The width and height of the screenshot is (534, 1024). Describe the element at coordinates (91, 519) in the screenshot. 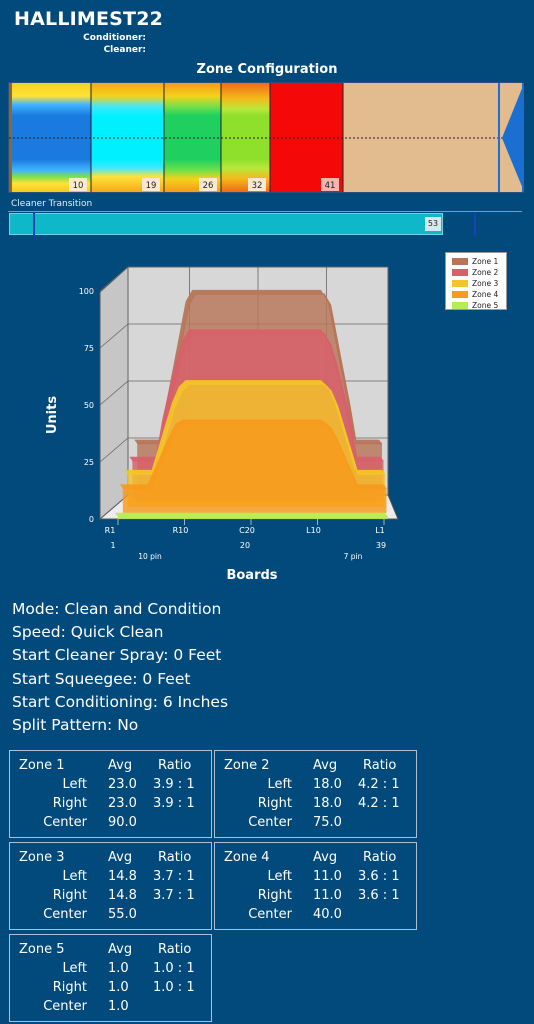

I see `y-tick-label: 0` at that location.